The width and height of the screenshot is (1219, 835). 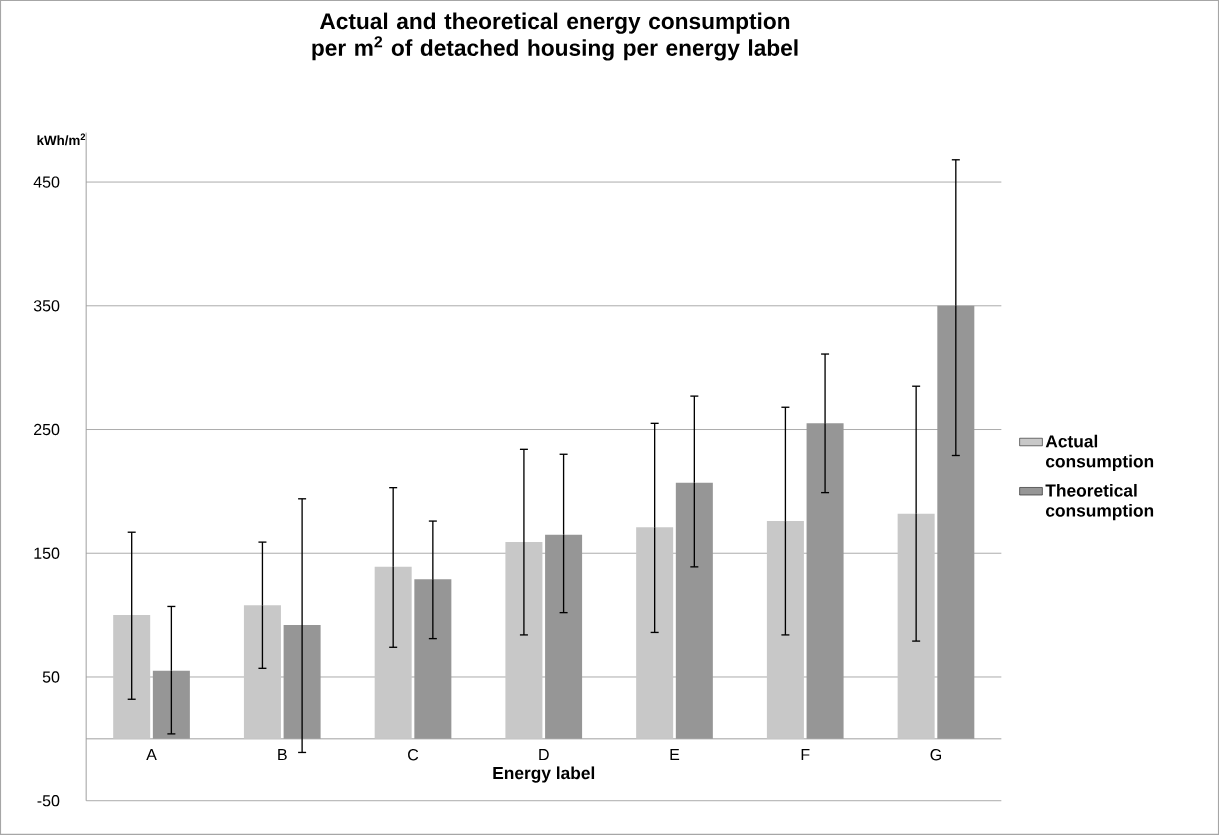 I want to click on x-tick-label: D, so click(x=544, y=755).